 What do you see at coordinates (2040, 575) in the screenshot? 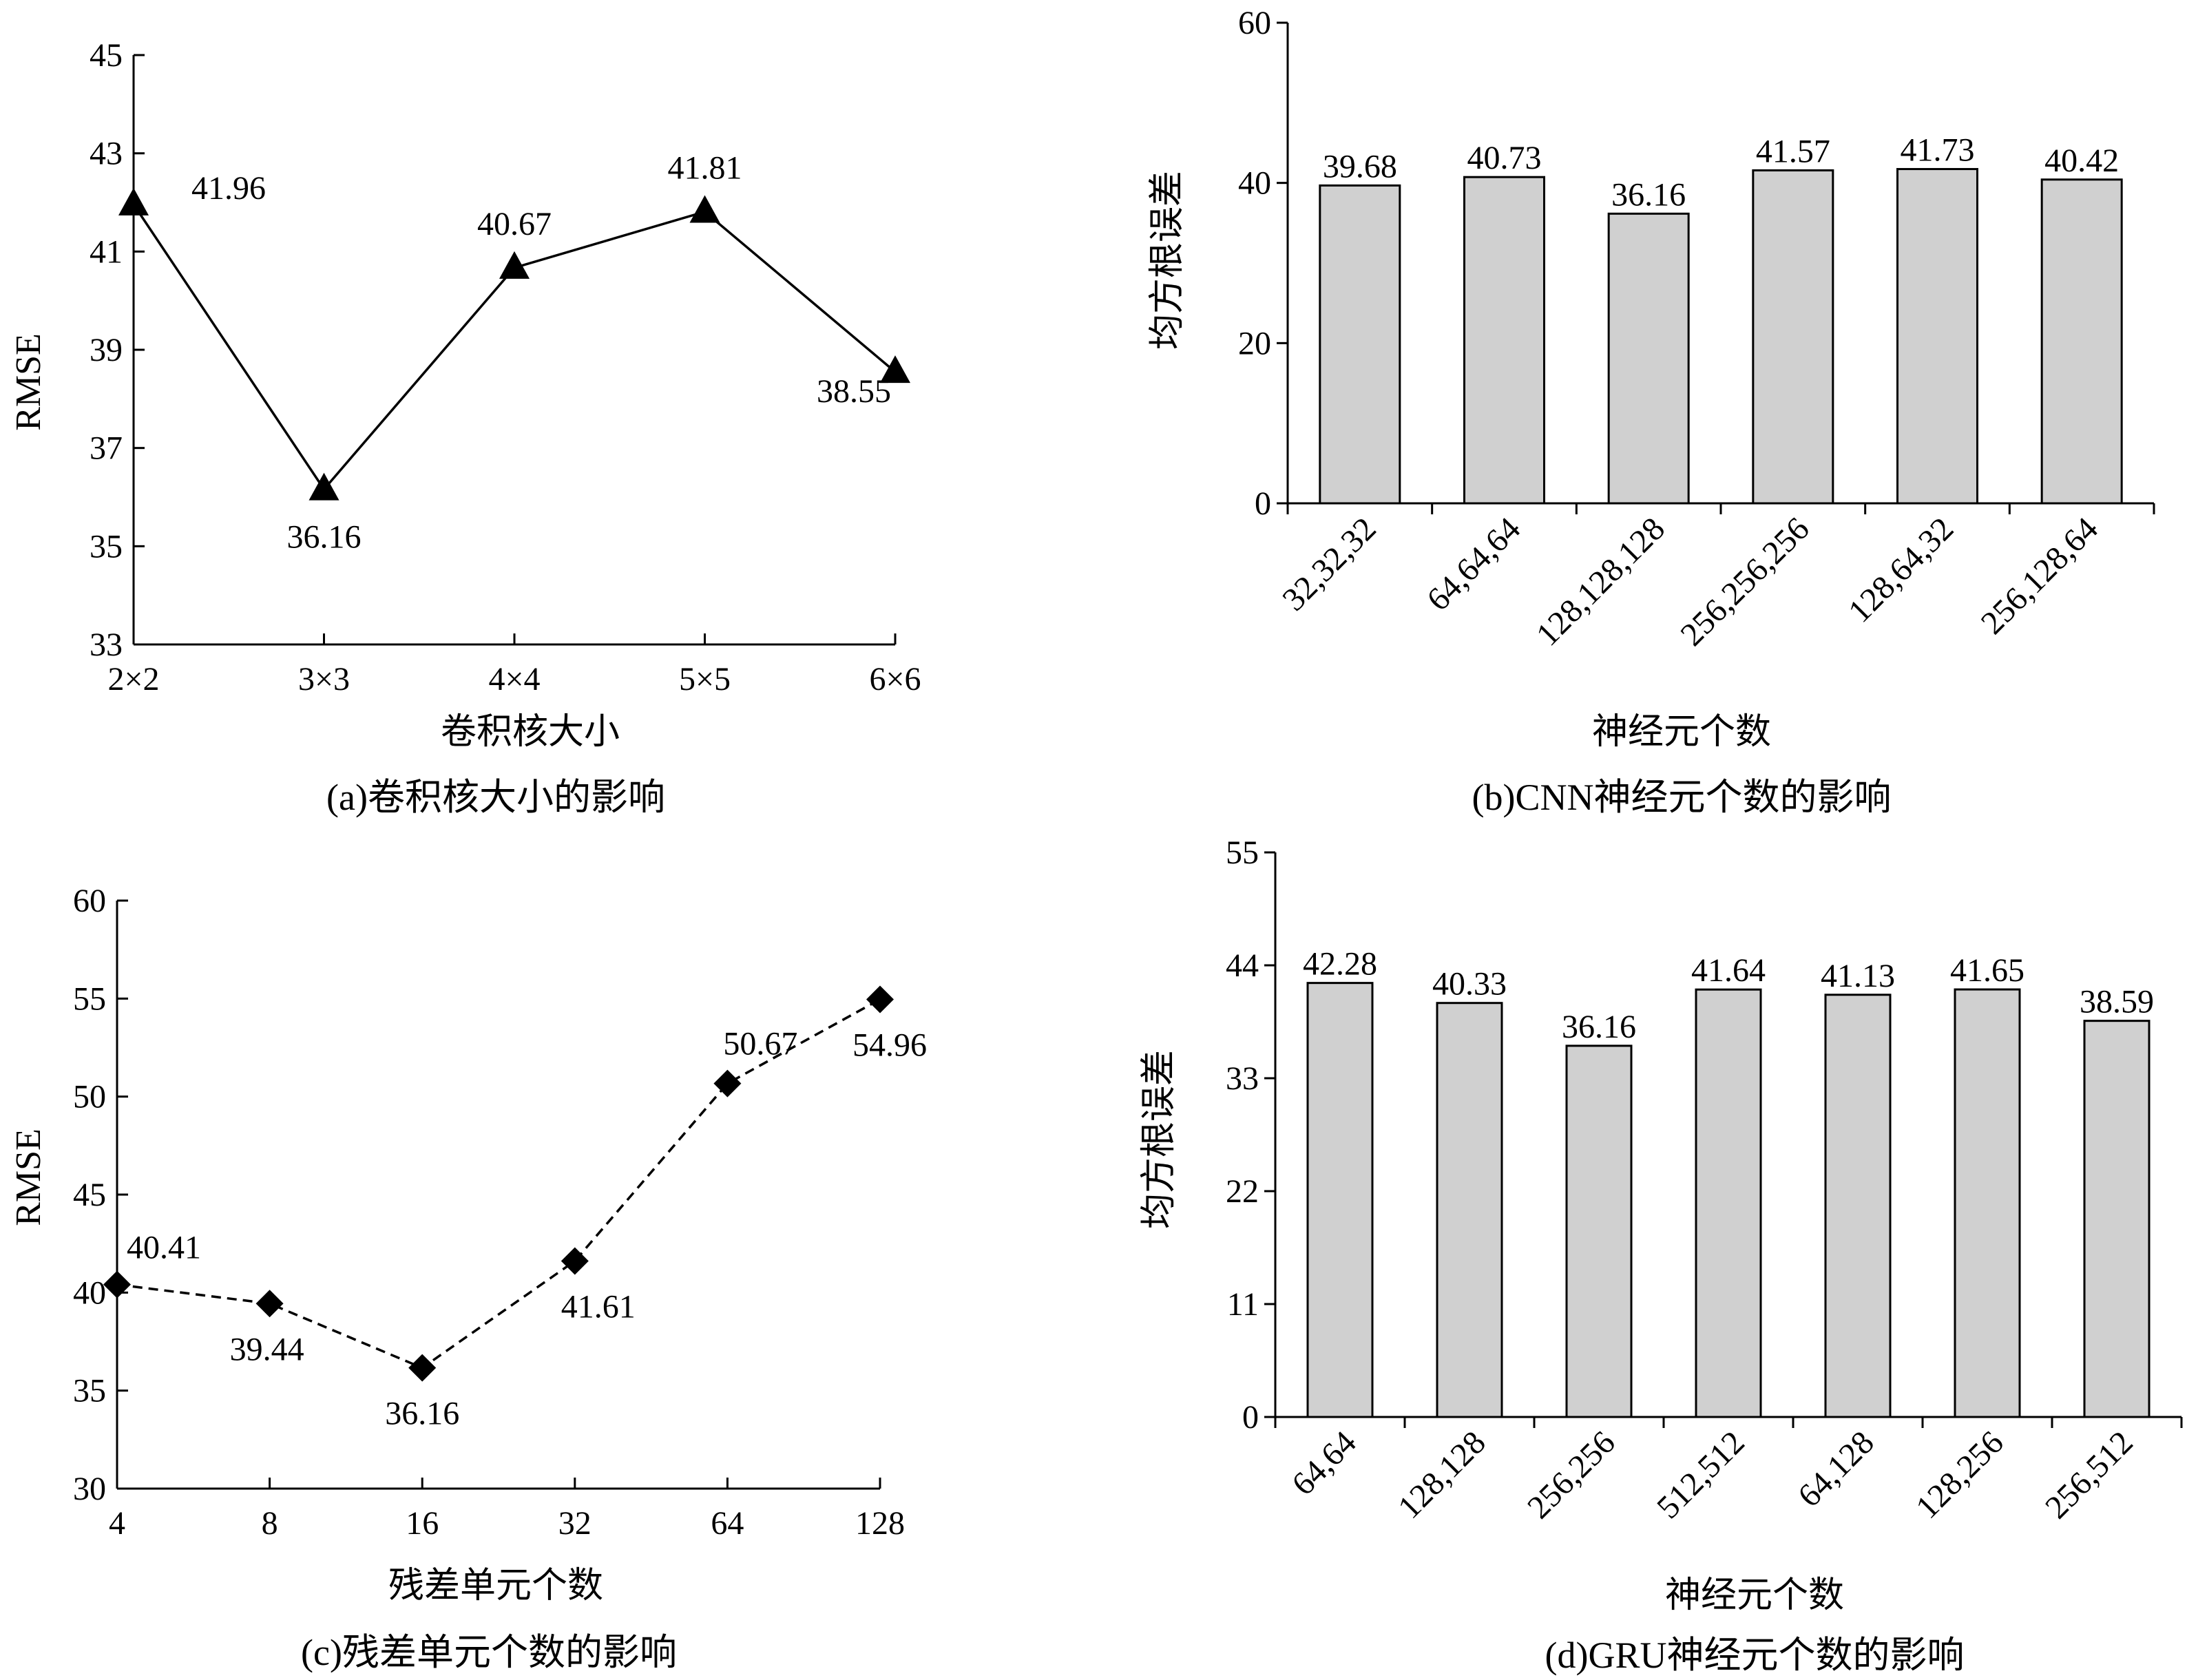
I see `x-tick-label: 256,128,64` at bounding box center [2040, 575].